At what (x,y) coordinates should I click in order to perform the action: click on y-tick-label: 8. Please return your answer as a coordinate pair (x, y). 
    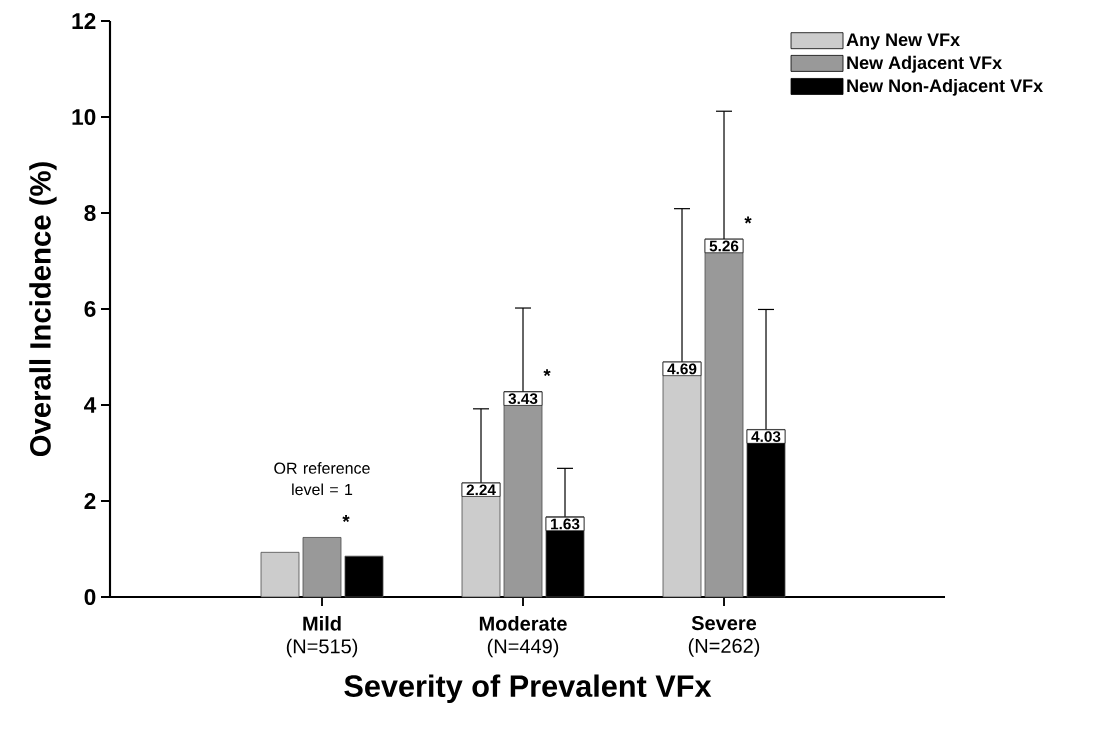
    Looking at the image, I should click on (90, 213).